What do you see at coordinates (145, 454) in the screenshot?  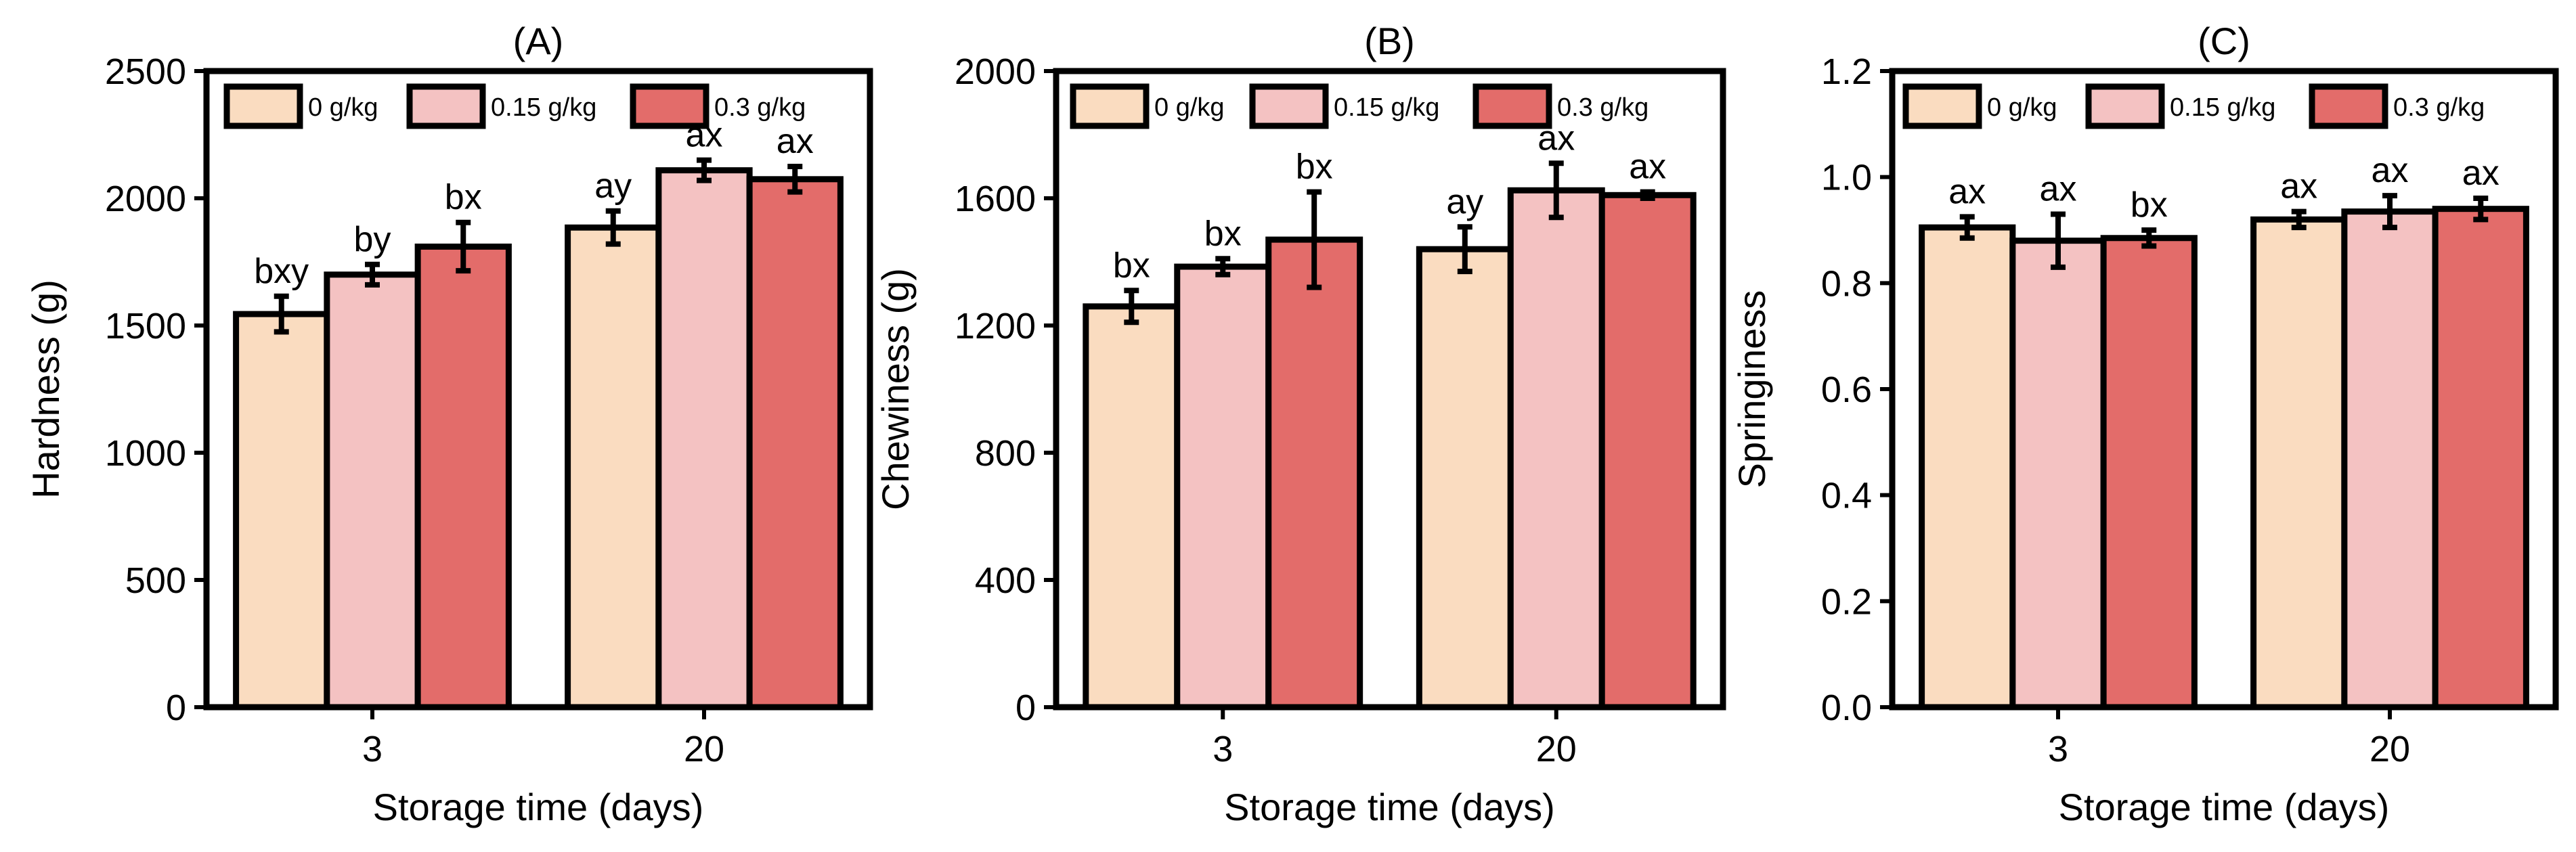 I see `y-tick-label: 1000` at bounding box center [145, 454].